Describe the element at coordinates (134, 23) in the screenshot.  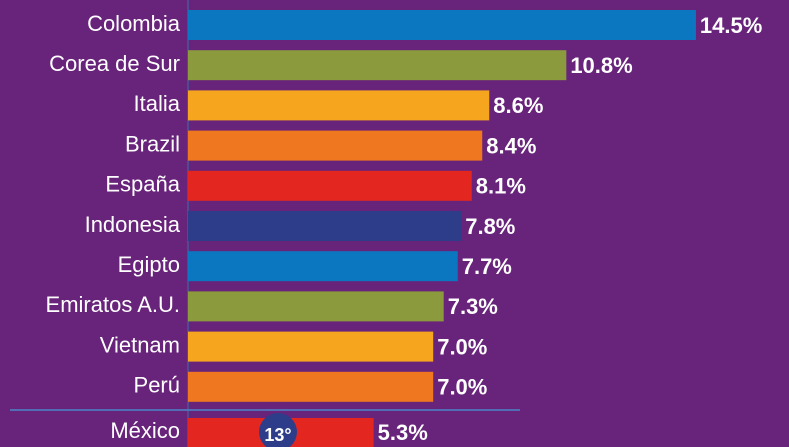
I see `category-label: Colombia` at that location.